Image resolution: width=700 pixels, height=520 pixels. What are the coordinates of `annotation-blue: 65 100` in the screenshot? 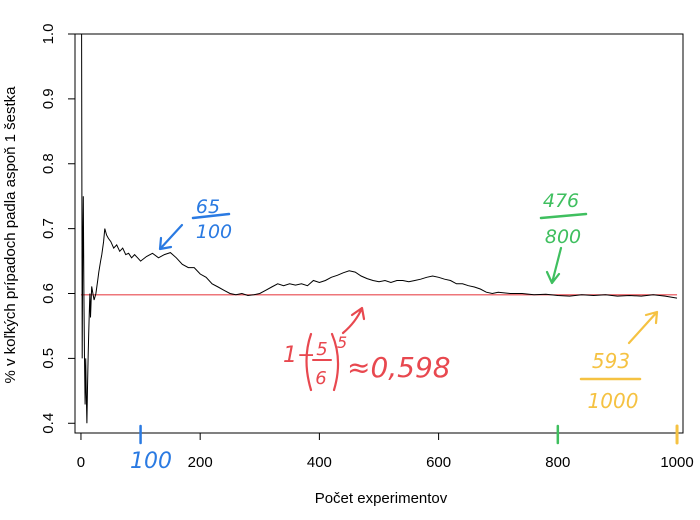 It's located at (185, 320).